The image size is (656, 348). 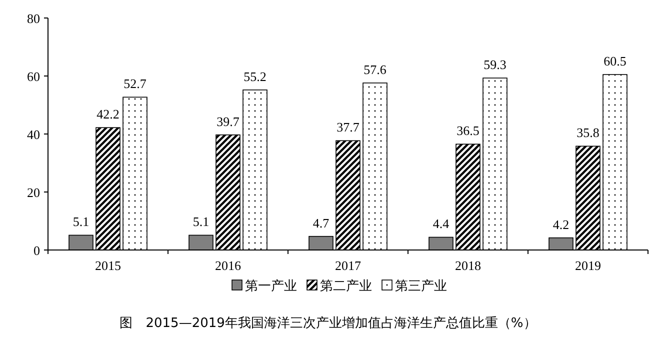 I want to click on data-label: 4.7, so click(x=321, y=222).